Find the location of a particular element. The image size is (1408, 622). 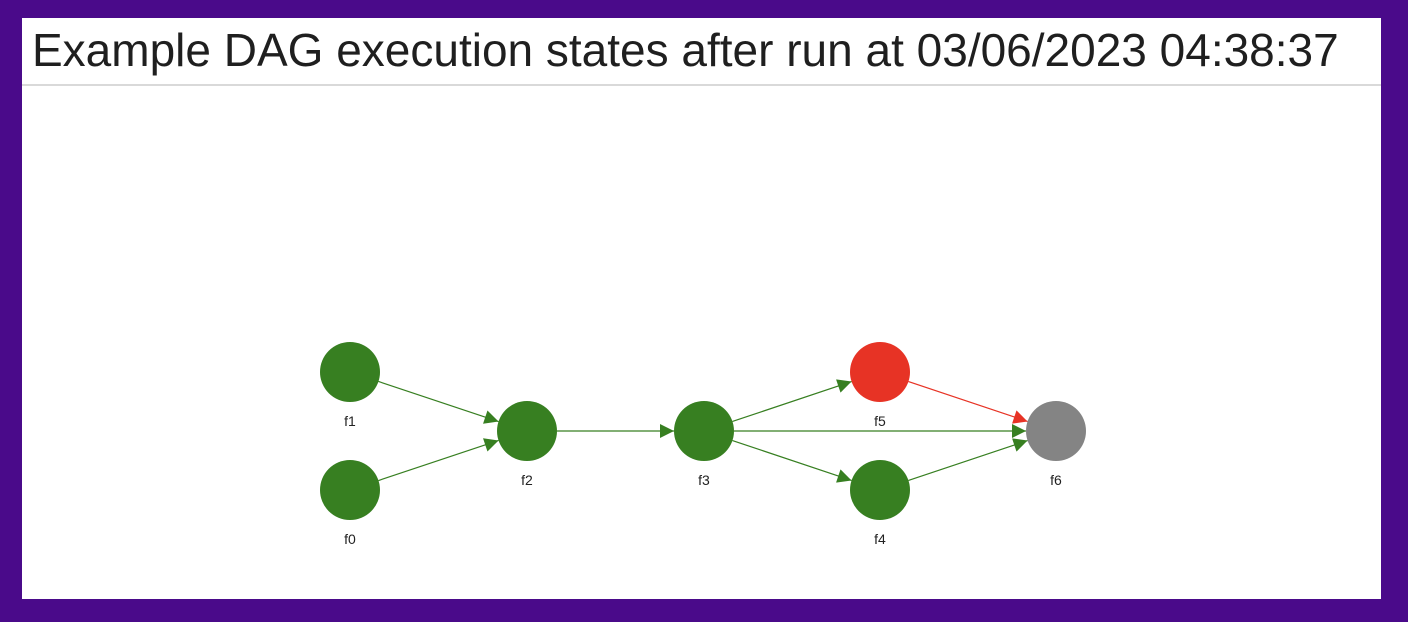

node-f0: f0 is located at coordinates (350, 503).